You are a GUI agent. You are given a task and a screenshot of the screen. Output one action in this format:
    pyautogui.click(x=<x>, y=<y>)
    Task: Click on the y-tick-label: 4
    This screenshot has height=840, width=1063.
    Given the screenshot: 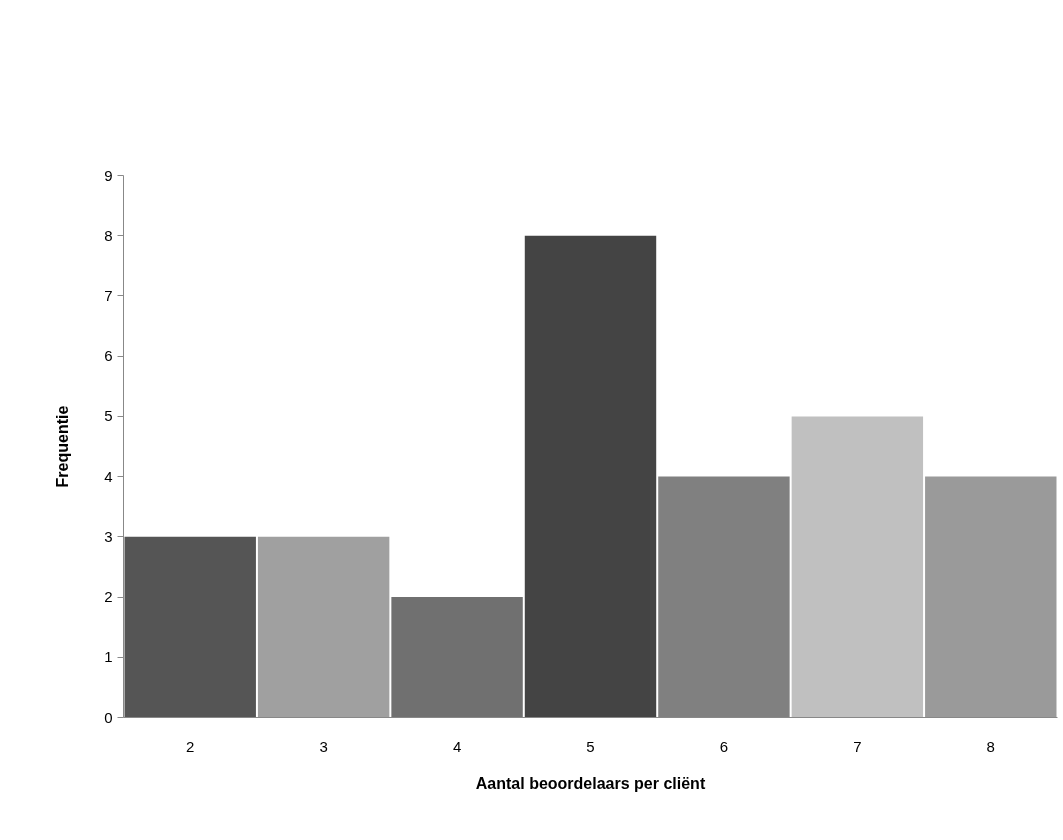 What is the action you would take?
    pyautogui.click(x=108, y=476)
    